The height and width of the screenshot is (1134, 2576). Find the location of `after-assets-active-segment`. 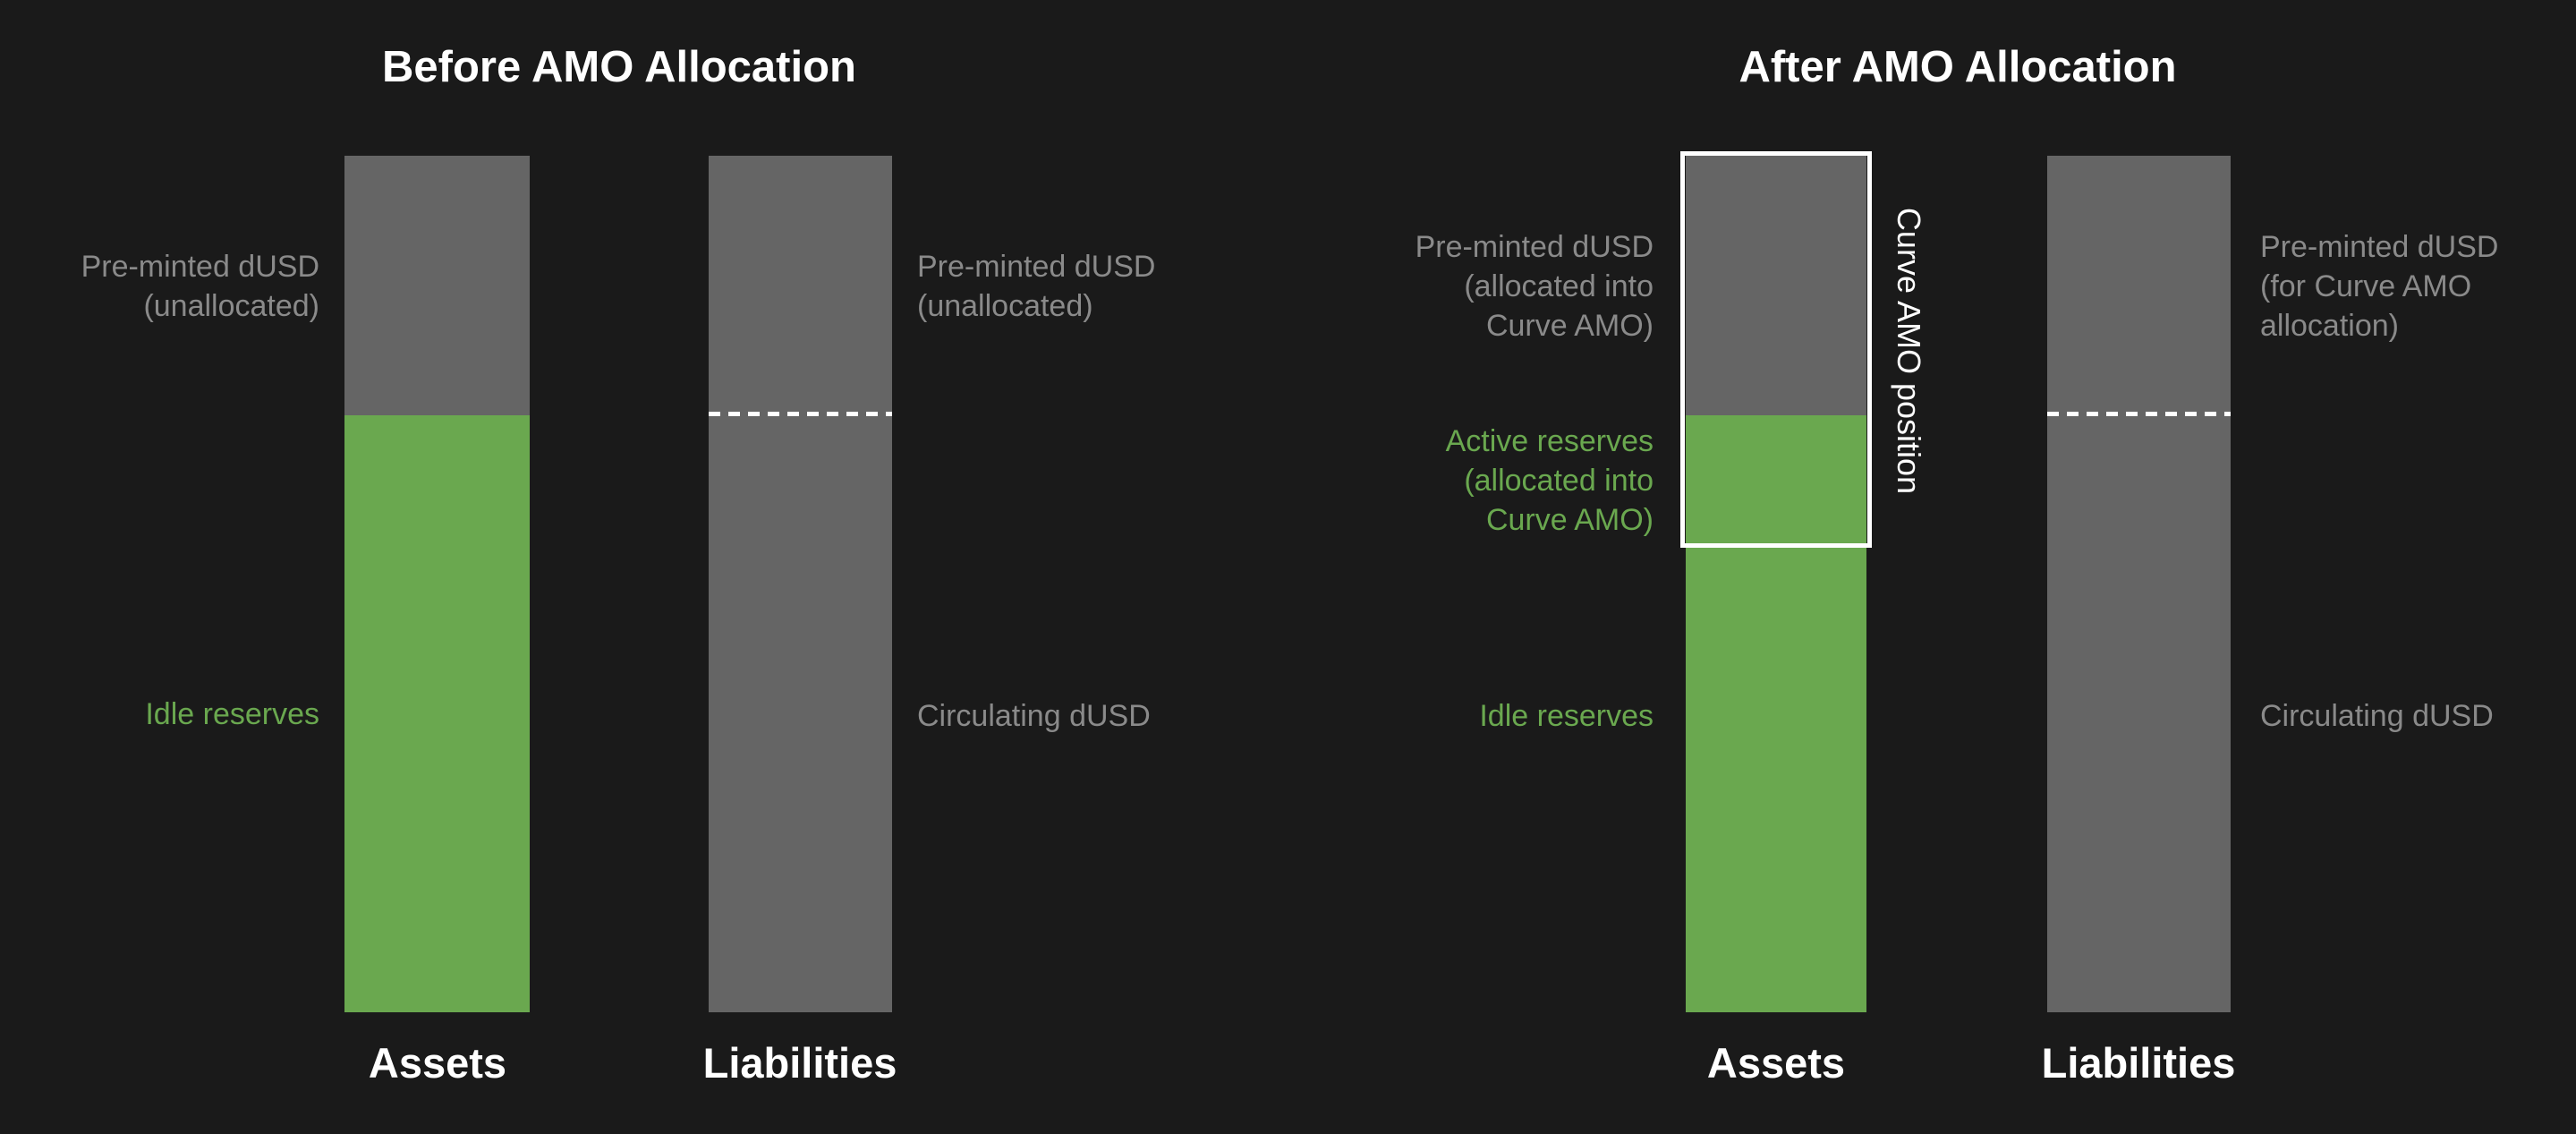

after-assets-active-segment is located at coordinates (1776, 479).